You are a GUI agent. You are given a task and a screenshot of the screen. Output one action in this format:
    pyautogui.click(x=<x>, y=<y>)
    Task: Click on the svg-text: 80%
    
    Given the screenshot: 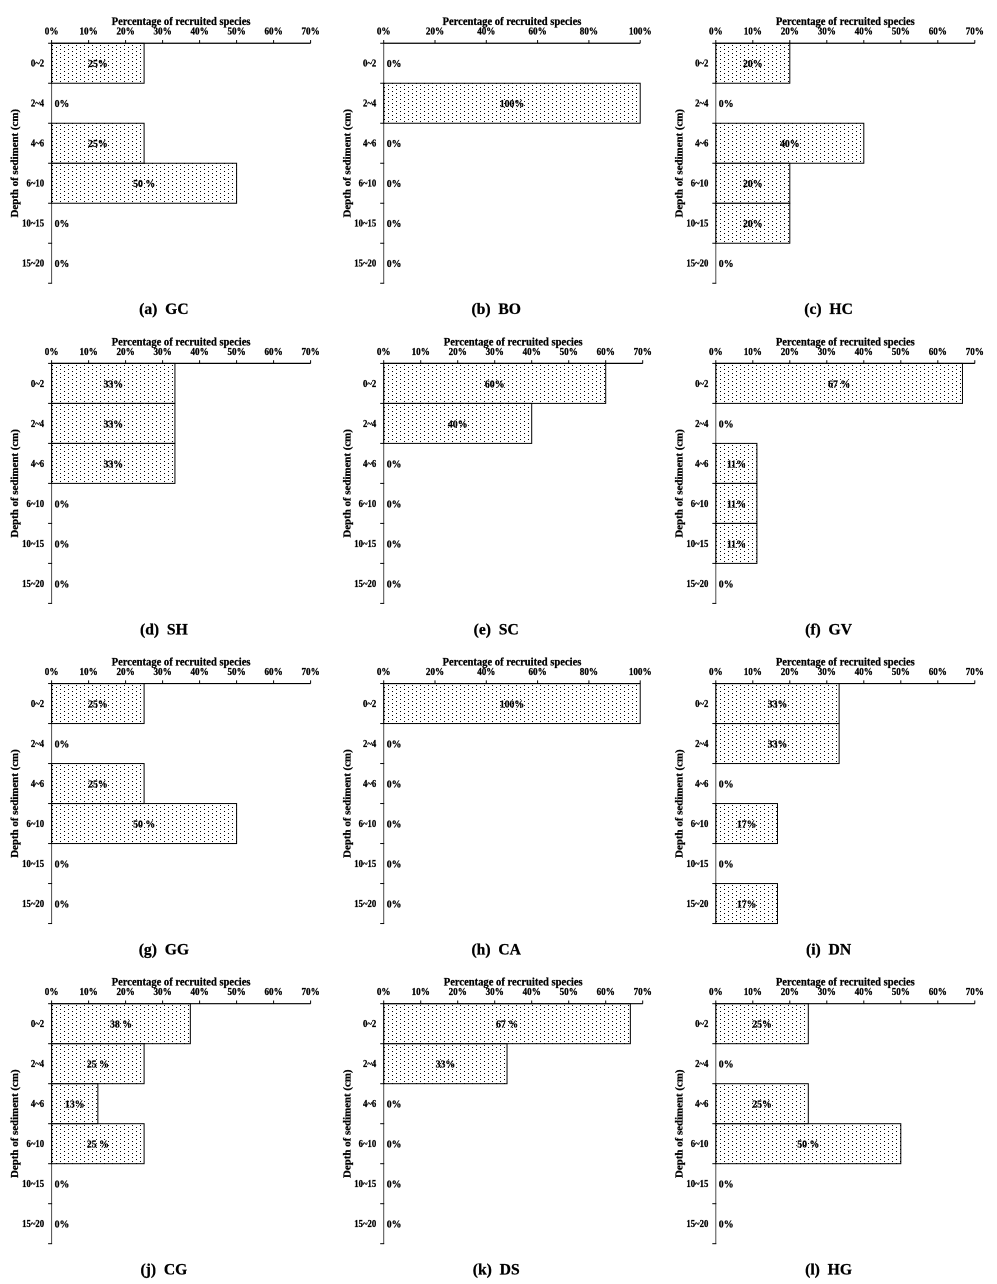 What is the action you would take?
    pyautogui.click(x=589, y=32)
    